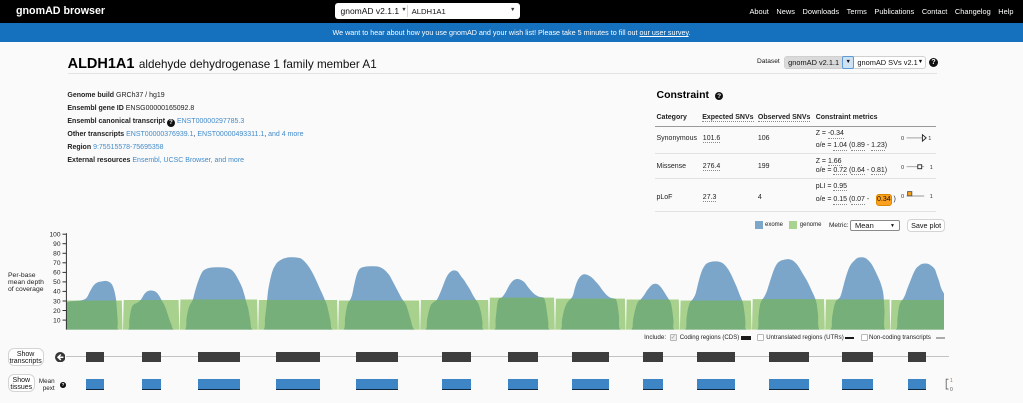 The width and height of the screenshot is (1023, 403). I want to click on svg-text: 20, so click(57, 311).